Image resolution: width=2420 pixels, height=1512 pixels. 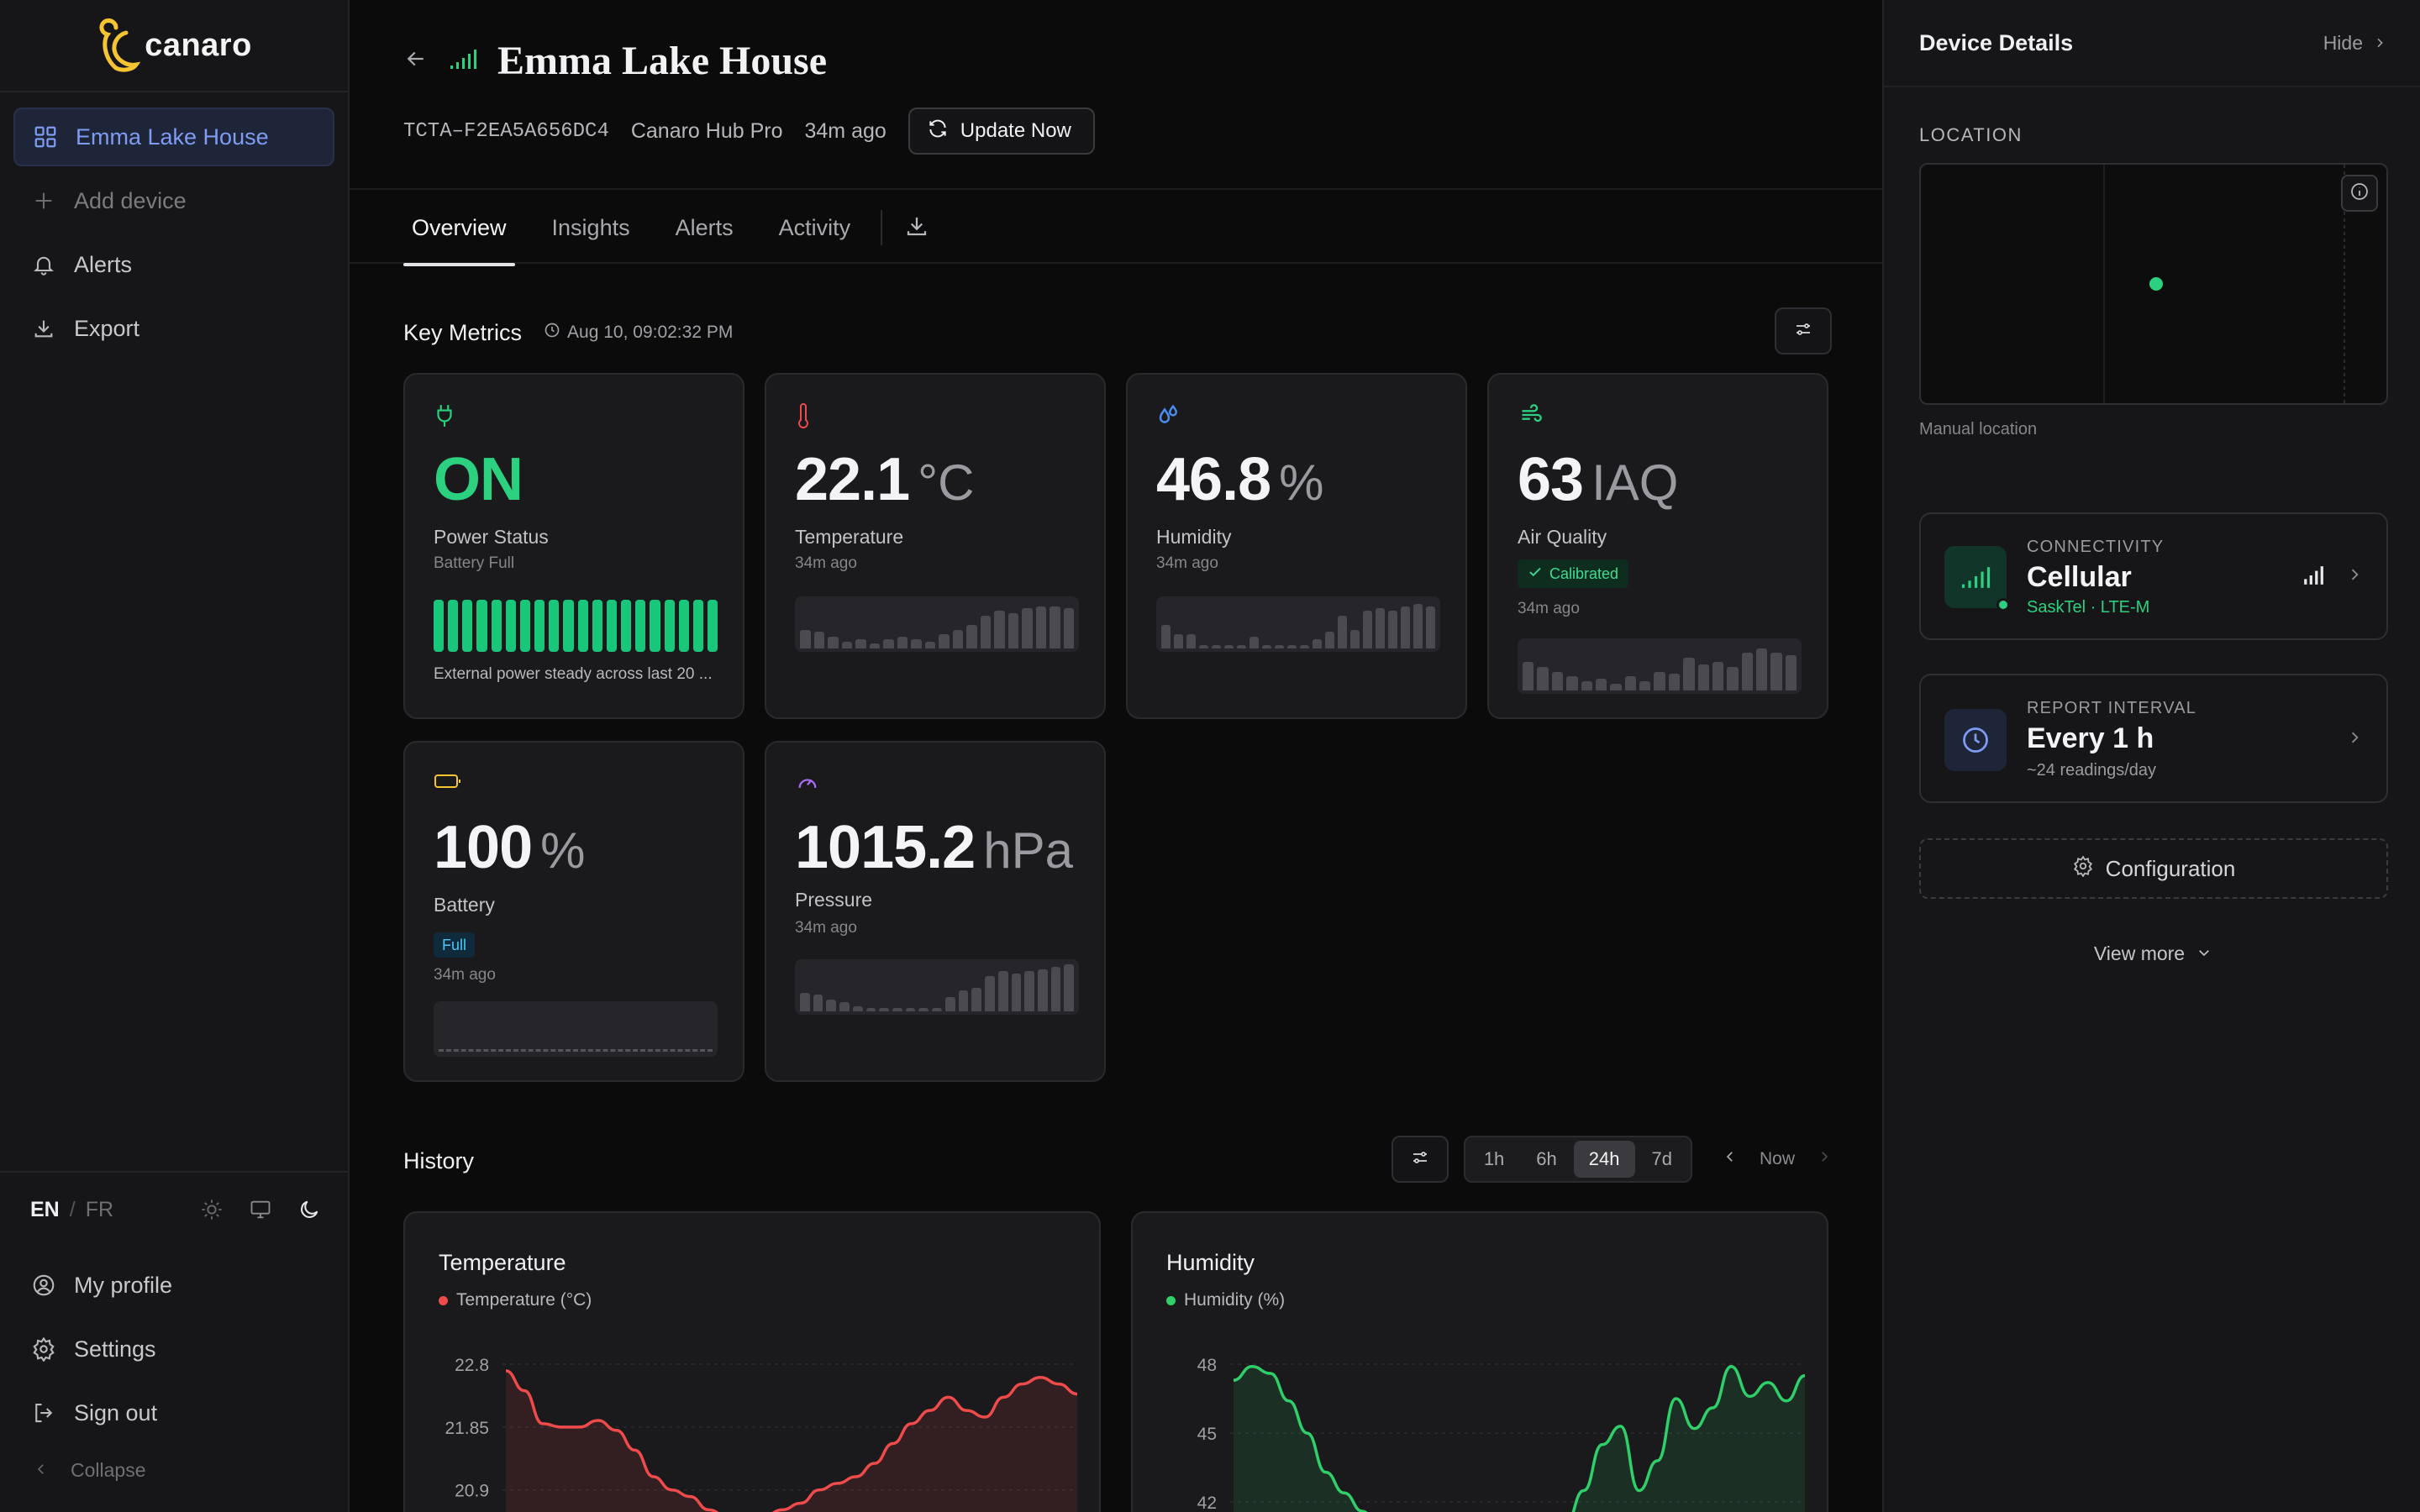 What do you see at coordinates (552, 333) in the screenshot?
I see `clock-icon` at bounding box center [552, 333].